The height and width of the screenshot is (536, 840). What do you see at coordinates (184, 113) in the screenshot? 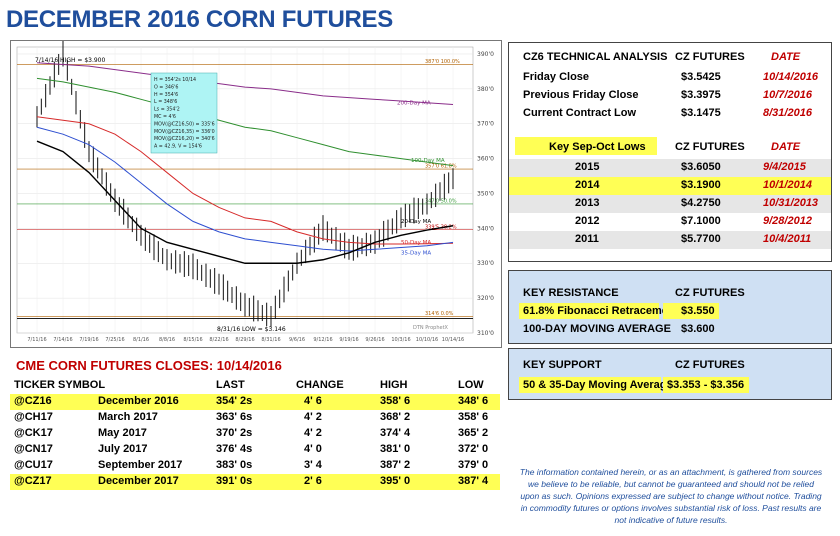
I see `info-box` at bounding box center [184, 113].